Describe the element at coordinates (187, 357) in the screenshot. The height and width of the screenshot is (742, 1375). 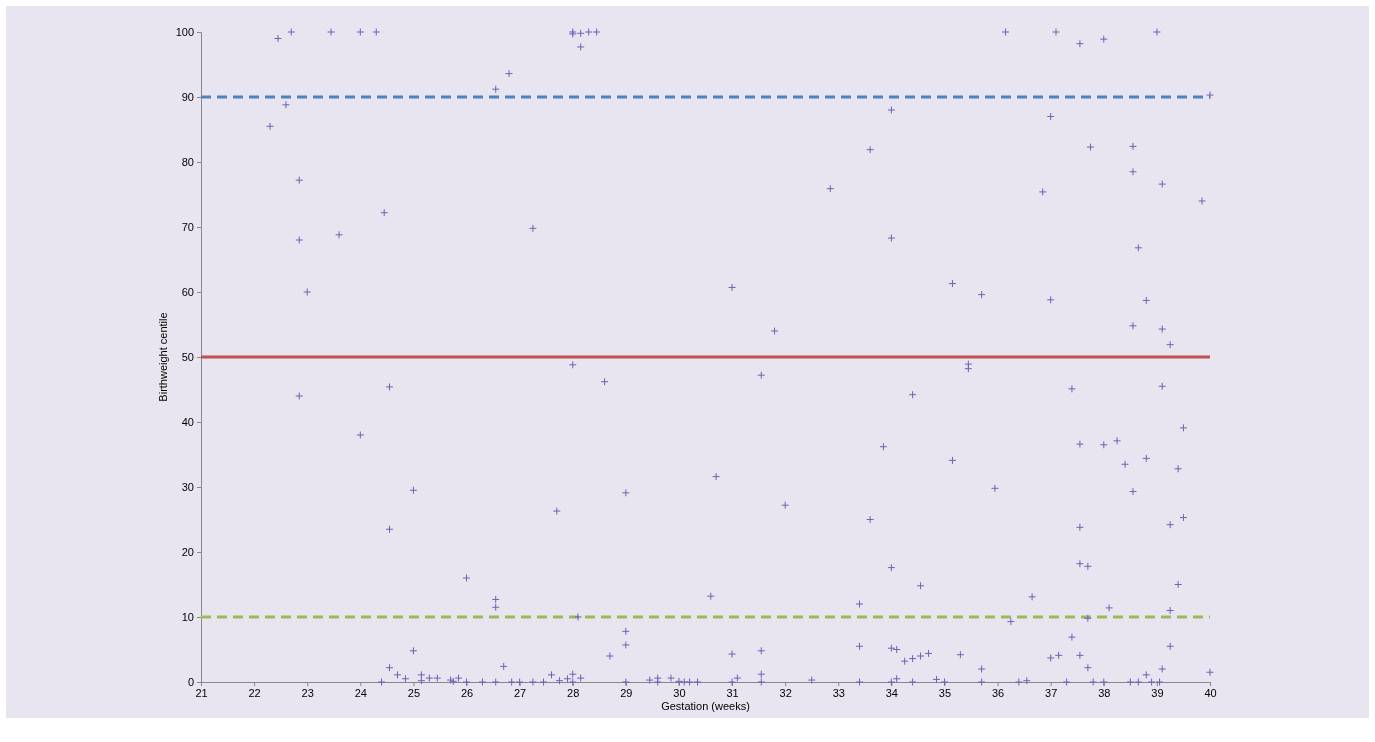
I see `y-tick-label: 50` at that location.